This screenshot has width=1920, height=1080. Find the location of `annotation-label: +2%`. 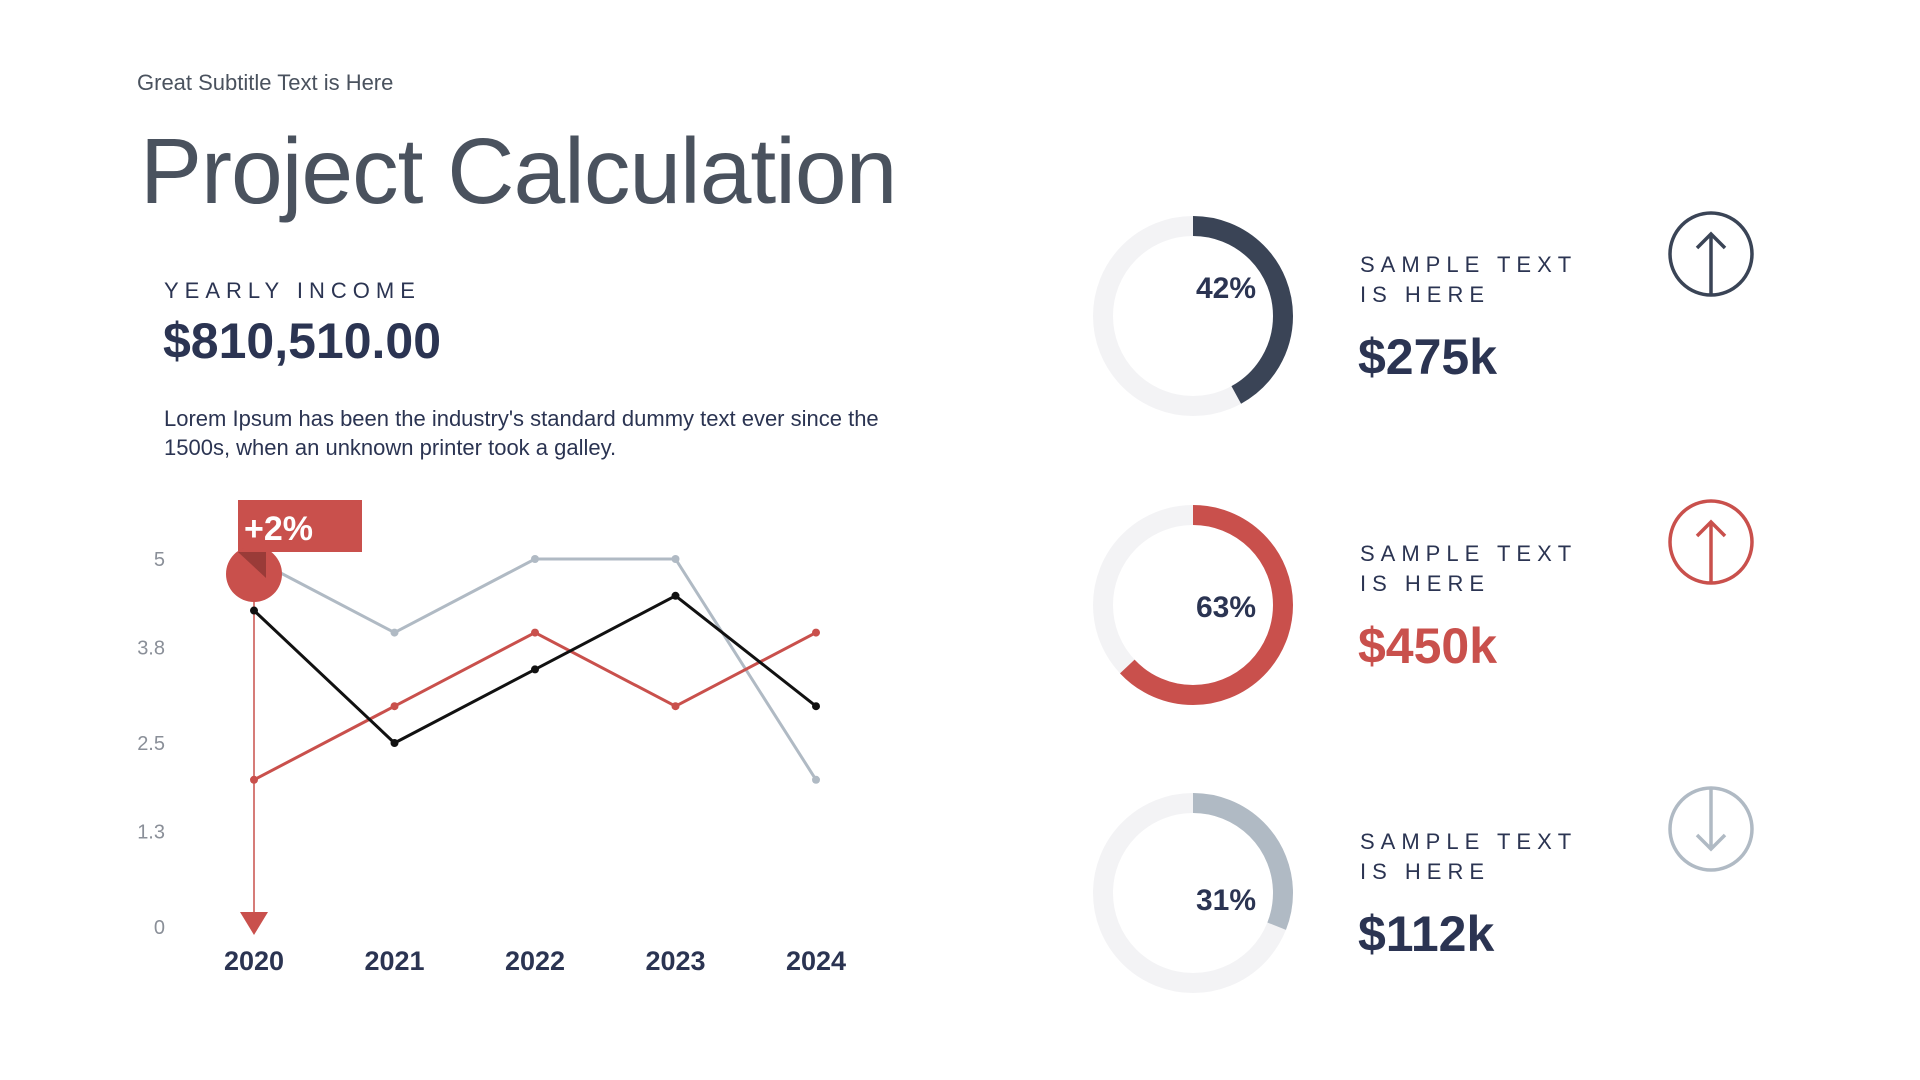

annotation-label: +2% is located at coordinates (278, 529).